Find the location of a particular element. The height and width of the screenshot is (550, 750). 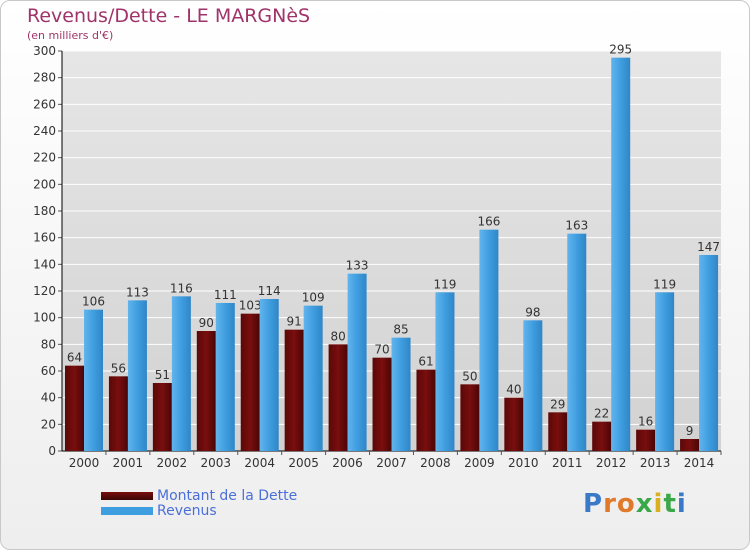

data-label: 51 is located at coordinates (162, 375).